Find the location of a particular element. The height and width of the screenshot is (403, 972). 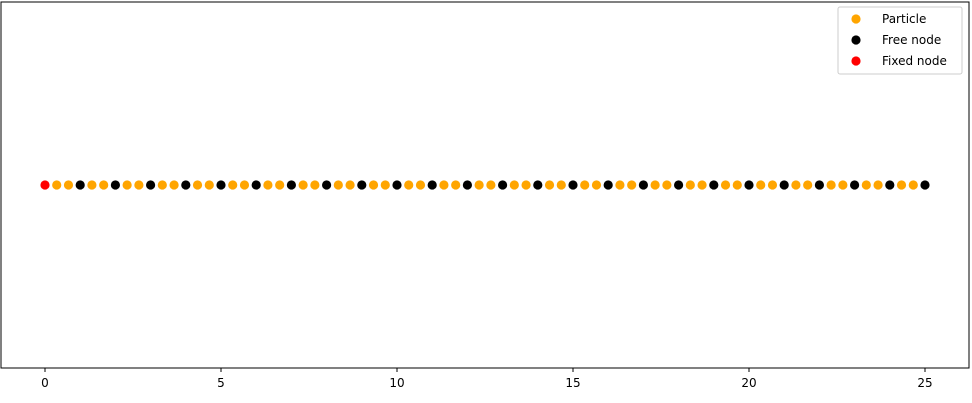

x-tick-label: 25 is located at coordinates (924, 383).